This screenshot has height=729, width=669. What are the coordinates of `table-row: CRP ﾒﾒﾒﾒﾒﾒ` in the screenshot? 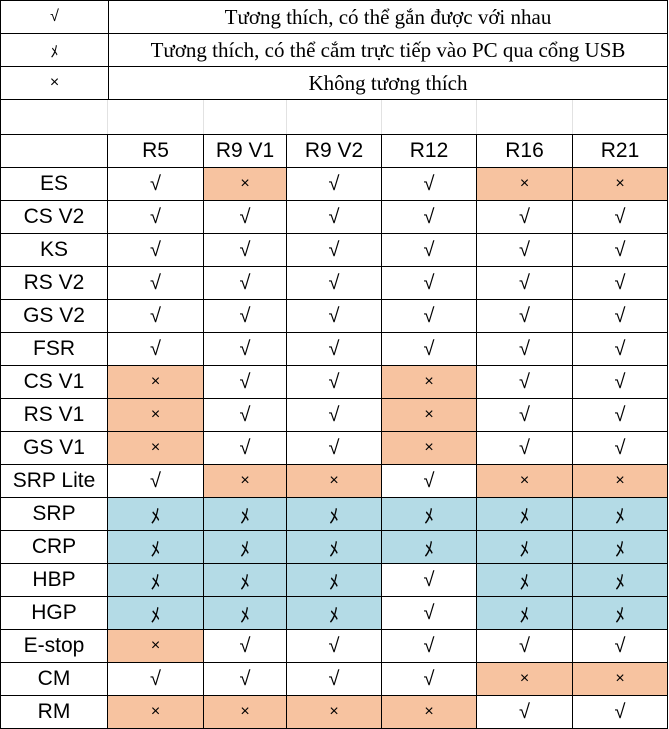 It's located at (334, 547).